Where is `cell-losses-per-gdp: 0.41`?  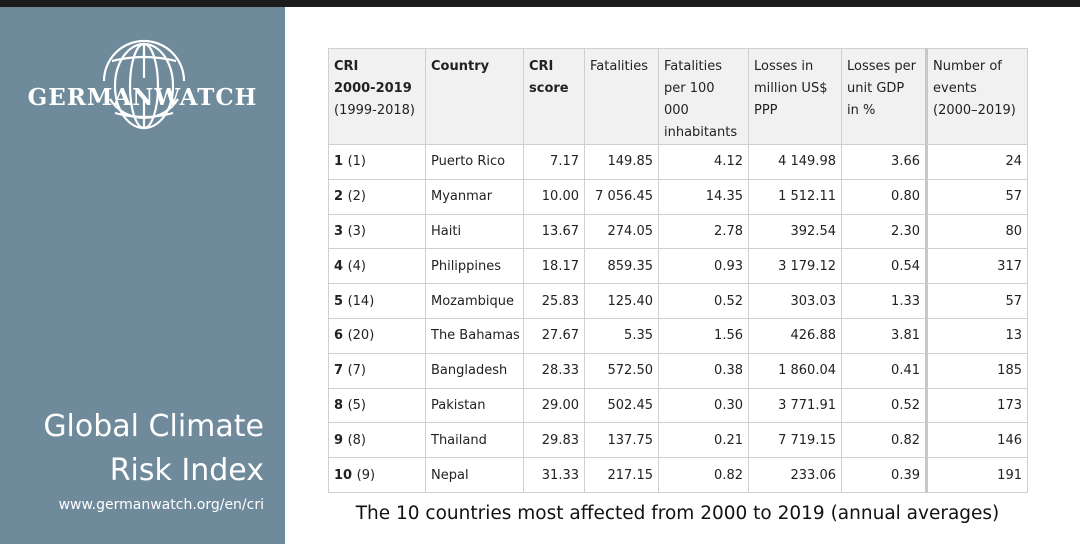 cell-losses-per-gdp: 0.41 is located at coordinates (884, 370).